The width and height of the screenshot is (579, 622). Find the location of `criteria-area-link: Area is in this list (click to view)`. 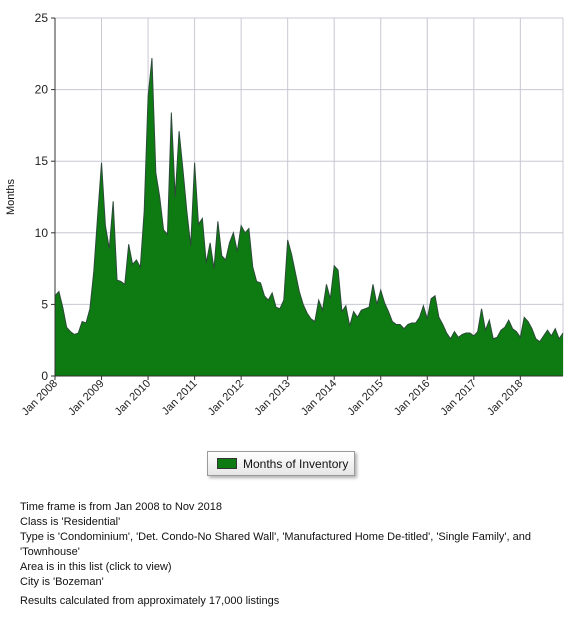

criteria-area-link: Area is in this list (click to view) is located at coordinates (96, 567).